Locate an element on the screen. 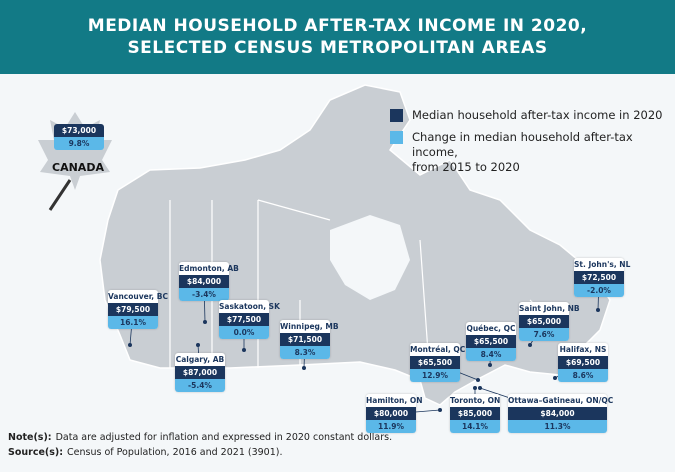  city-callout: Saskatoon, SK $77,500 0.0% is located at coordinates (249, 319).